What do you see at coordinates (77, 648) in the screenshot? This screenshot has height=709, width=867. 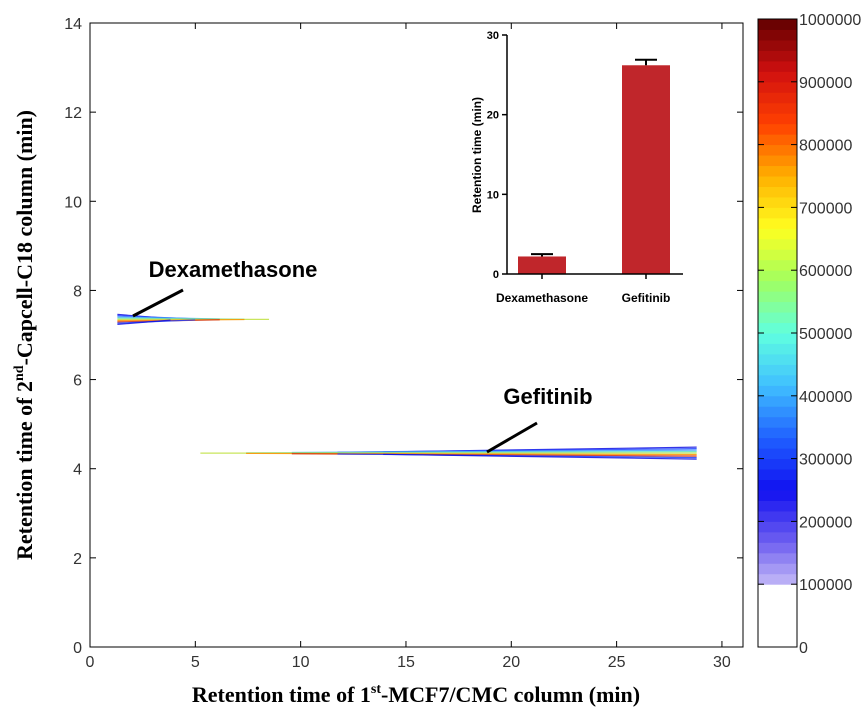 I see `y-tick-label: 0` at bounding box center [77, 648].